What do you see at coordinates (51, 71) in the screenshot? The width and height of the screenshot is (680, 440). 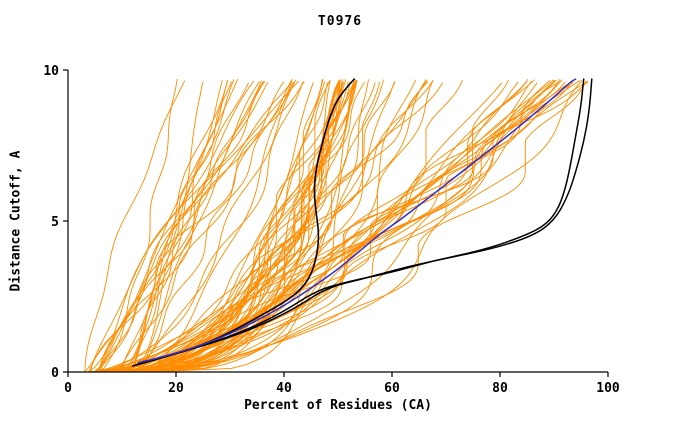 I see `y-tick-label: 10` at bounding box center [51, 71].